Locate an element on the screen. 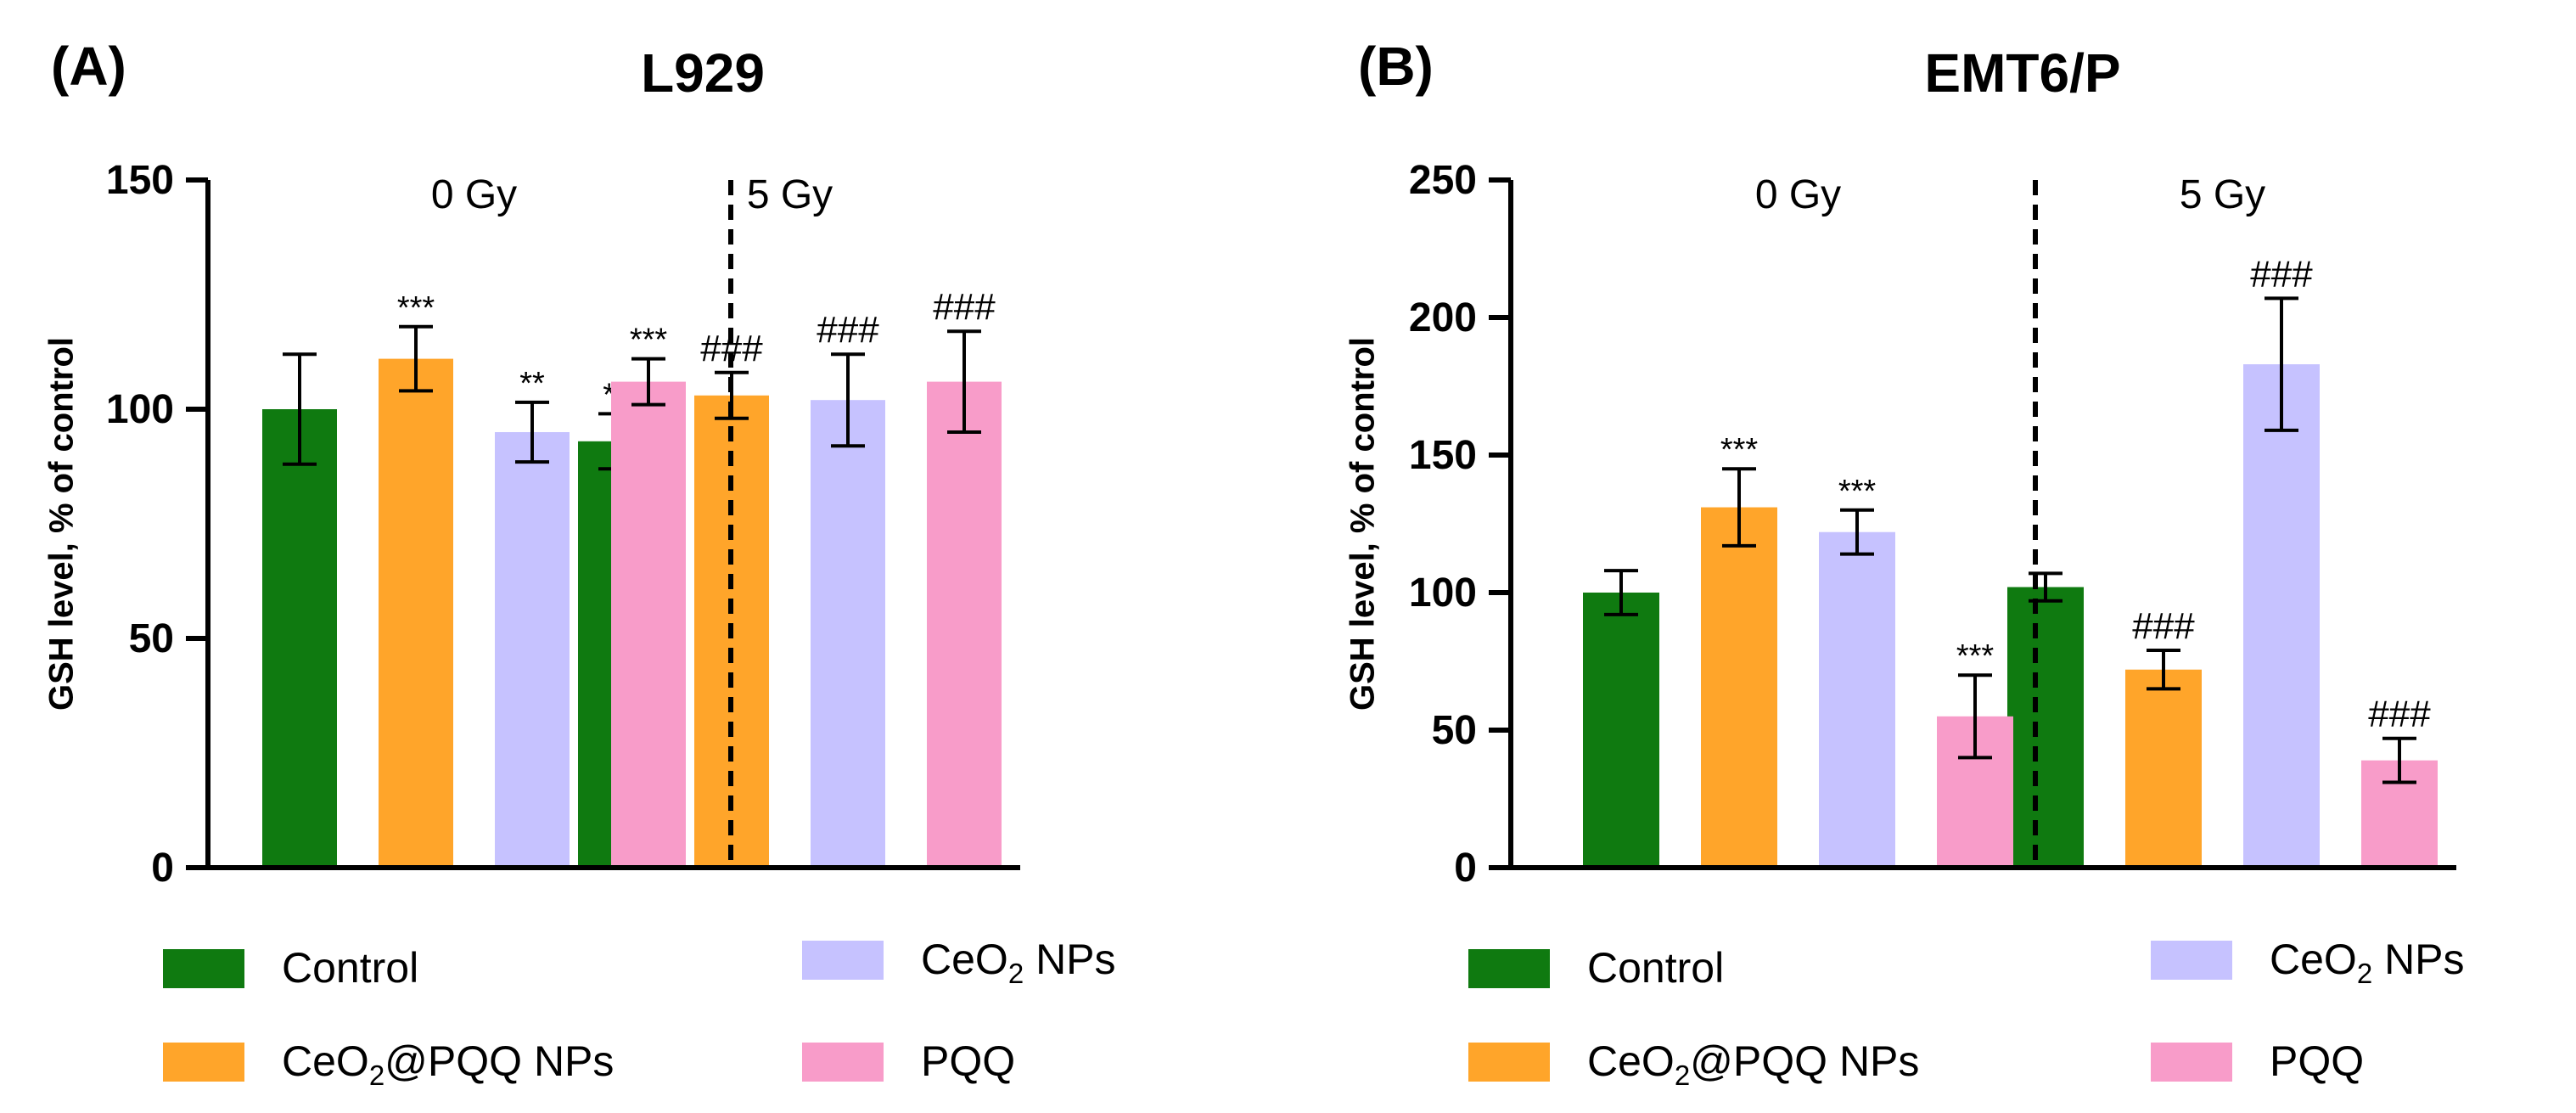 The image size is (2576, 1113). y-tick-label: 250 is located at coordinates (1443, 180).